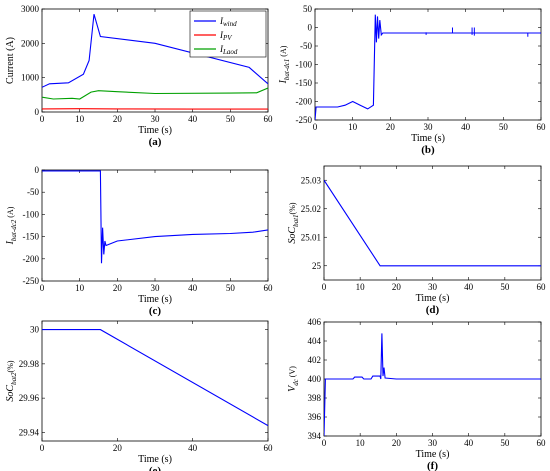 This screenshot has width=550, height=471. What do you see at coordinates (308, 9) in the screenshot?
I see `y-tick-label: 50` at bounding box center [308, 9].